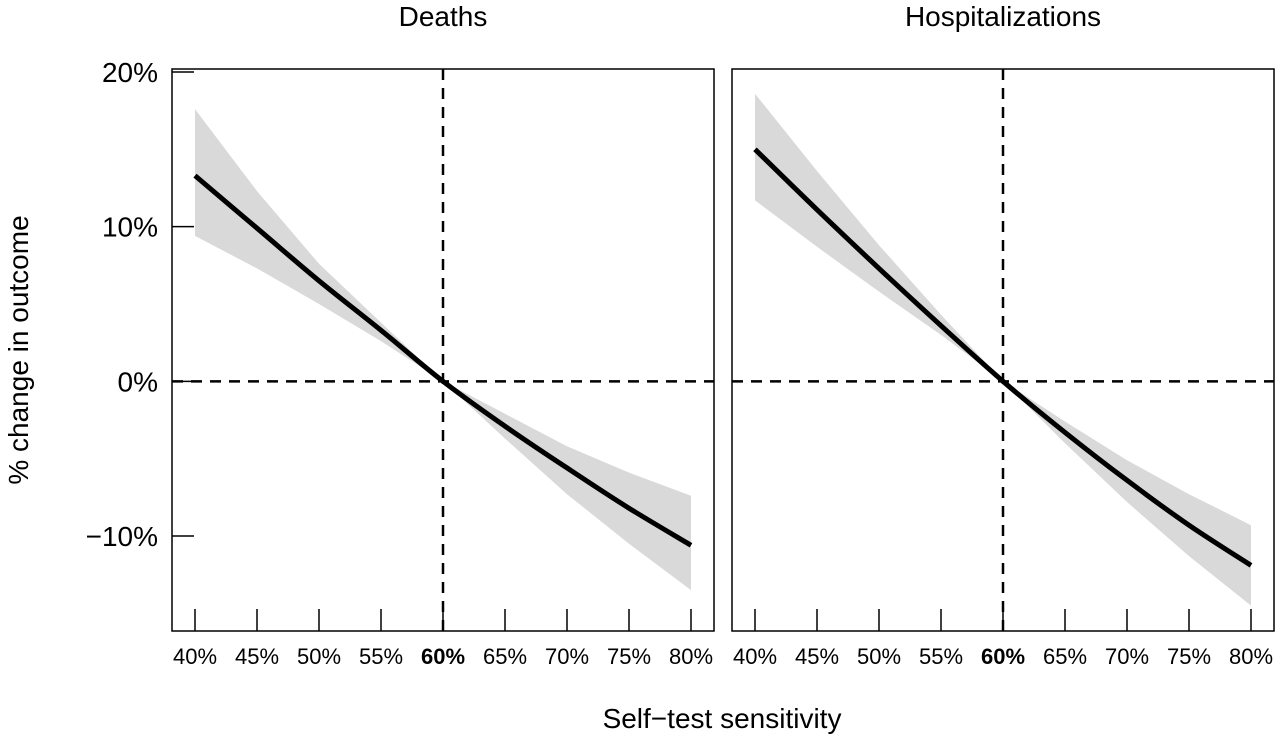 Image resolution: width=1280 pixels, height=740 pixels. Describe the element at coordinates (18, 349) in the screenshot. I see `y-axis-label: % change in outcome` at that location.